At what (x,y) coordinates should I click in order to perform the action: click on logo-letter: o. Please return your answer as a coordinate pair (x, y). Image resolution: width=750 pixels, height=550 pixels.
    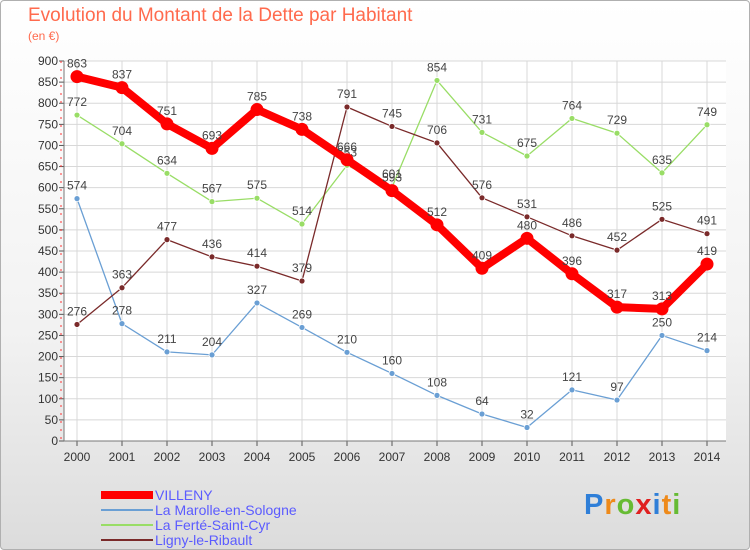
    Looking at the image, I should click on (626, 505).